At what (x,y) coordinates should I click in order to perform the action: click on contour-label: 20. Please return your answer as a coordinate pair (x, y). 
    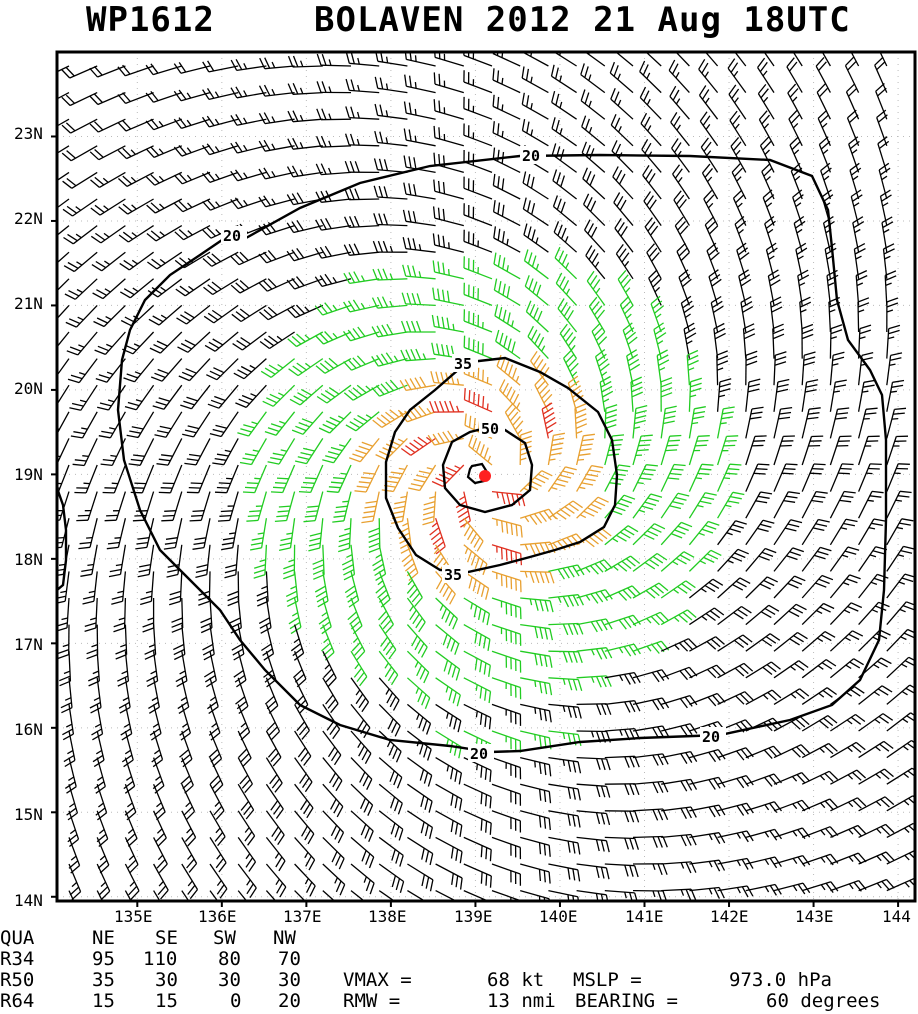
    Looking at the image, I should click on (711, 737).